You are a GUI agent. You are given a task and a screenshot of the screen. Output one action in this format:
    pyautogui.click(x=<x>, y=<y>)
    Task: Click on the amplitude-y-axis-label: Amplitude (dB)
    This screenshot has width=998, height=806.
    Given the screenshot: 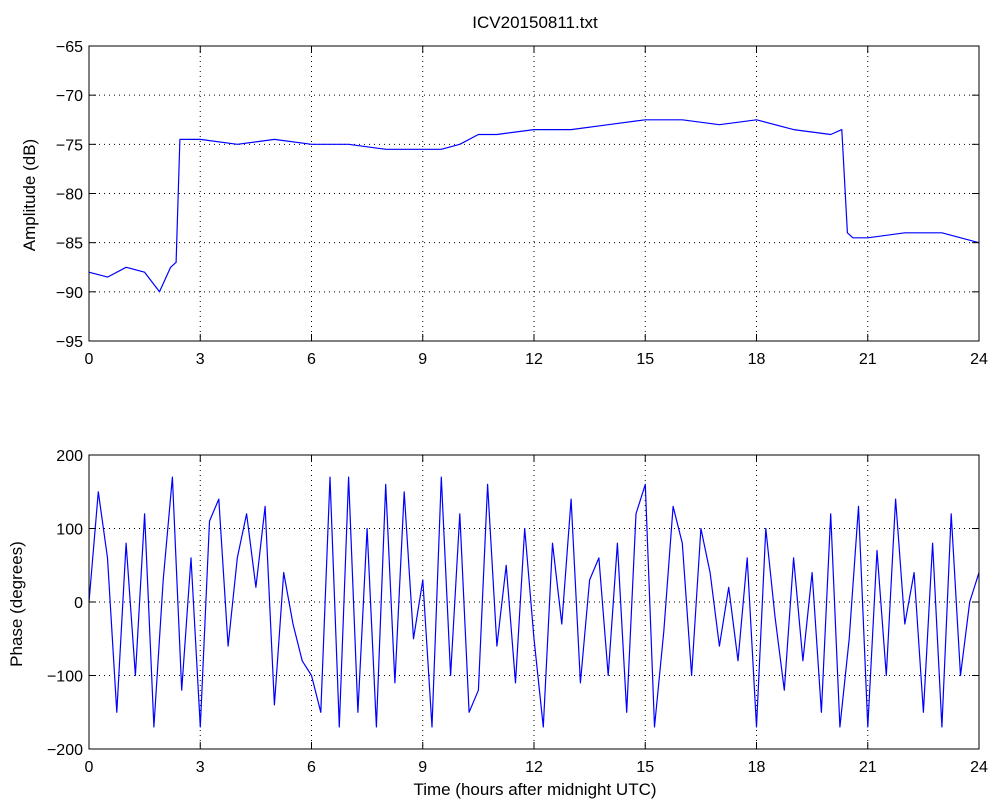 What is the action you would take?
    pyautogui.click(x=29, y=195)
    